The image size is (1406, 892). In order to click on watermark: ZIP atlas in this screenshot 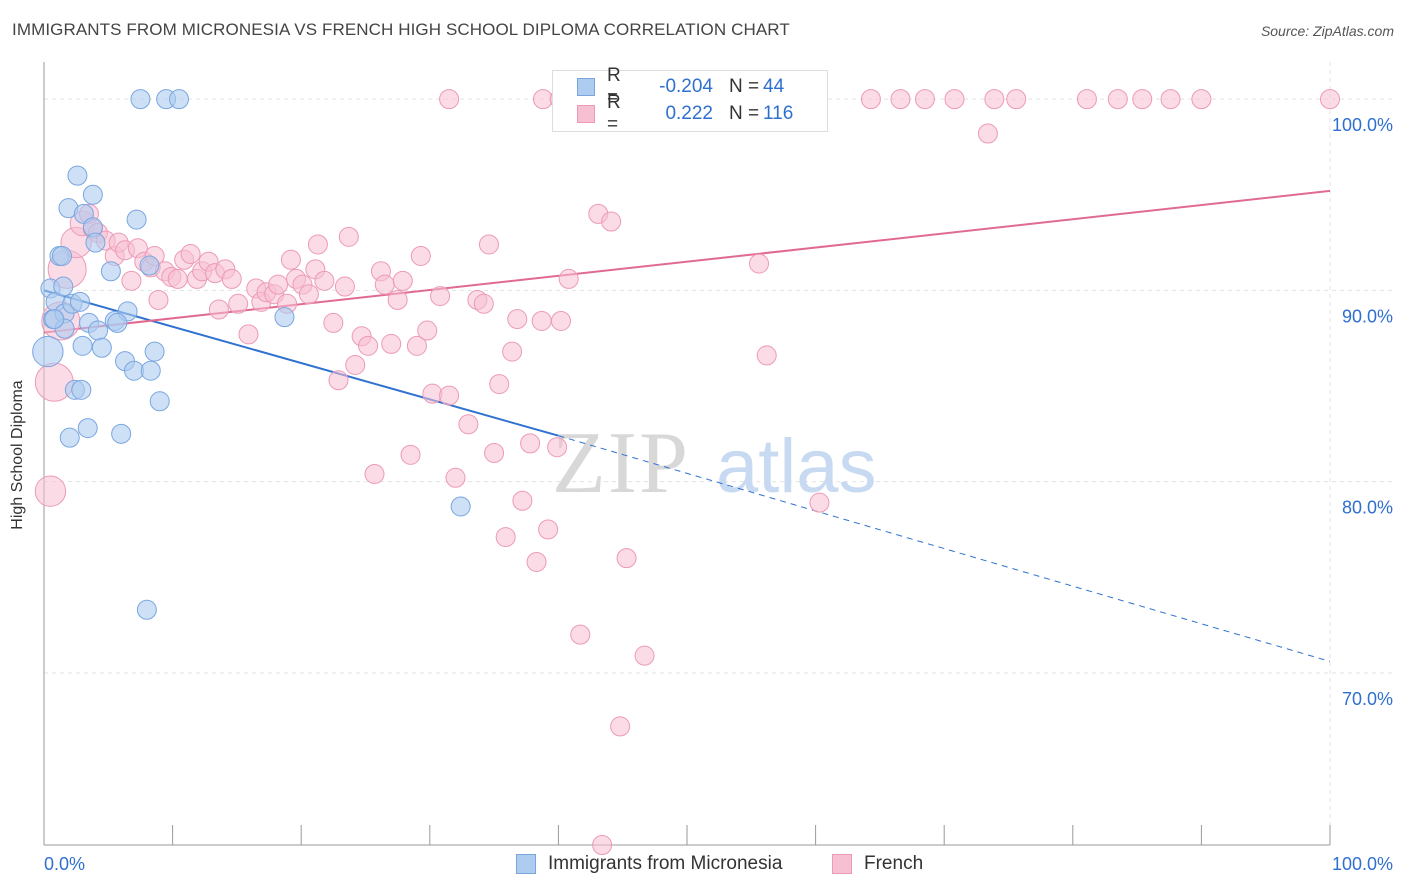, I will do `click(714, 463)`.